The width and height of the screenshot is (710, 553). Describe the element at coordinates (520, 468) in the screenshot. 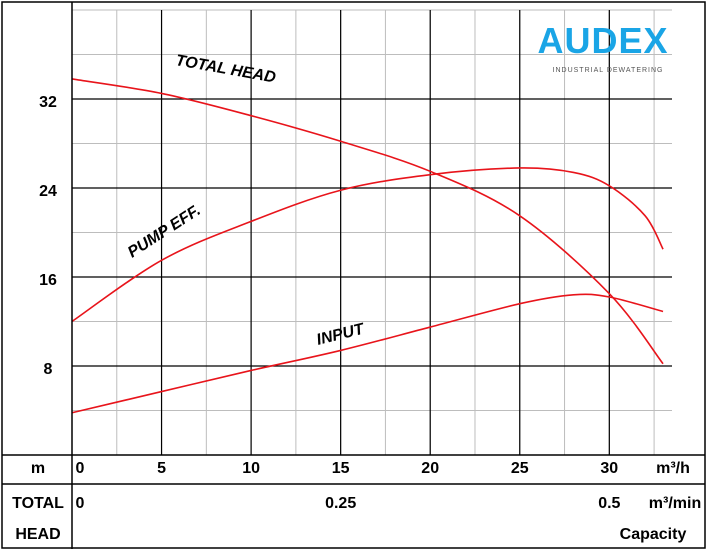

I see `x-tick-label: 25` at that location.